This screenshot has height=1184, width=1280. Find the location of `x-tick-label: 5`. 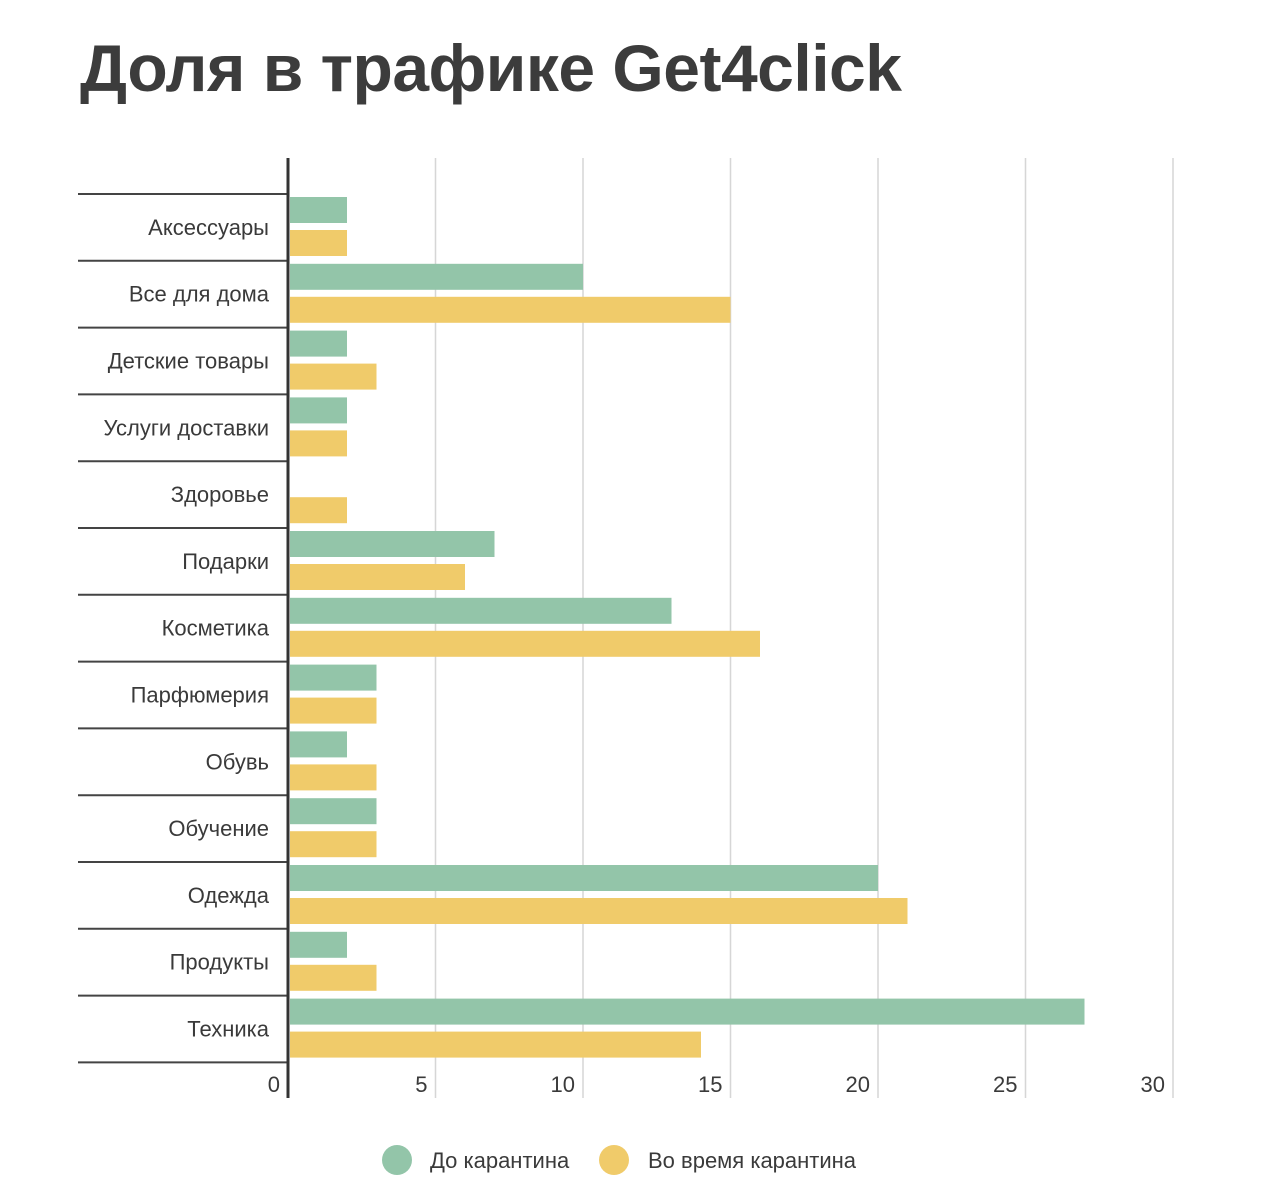

x-tick-label: 5 is located at coordinates (421, 1084).